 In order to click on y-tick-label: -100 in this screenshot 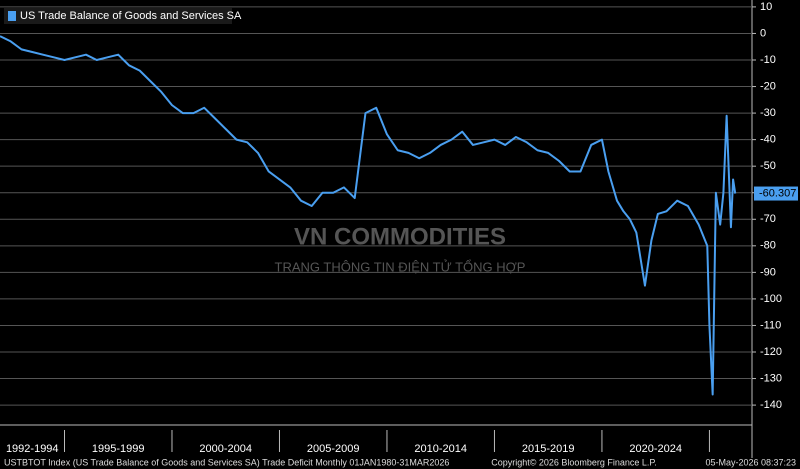, I will do `click(771, 299)`.